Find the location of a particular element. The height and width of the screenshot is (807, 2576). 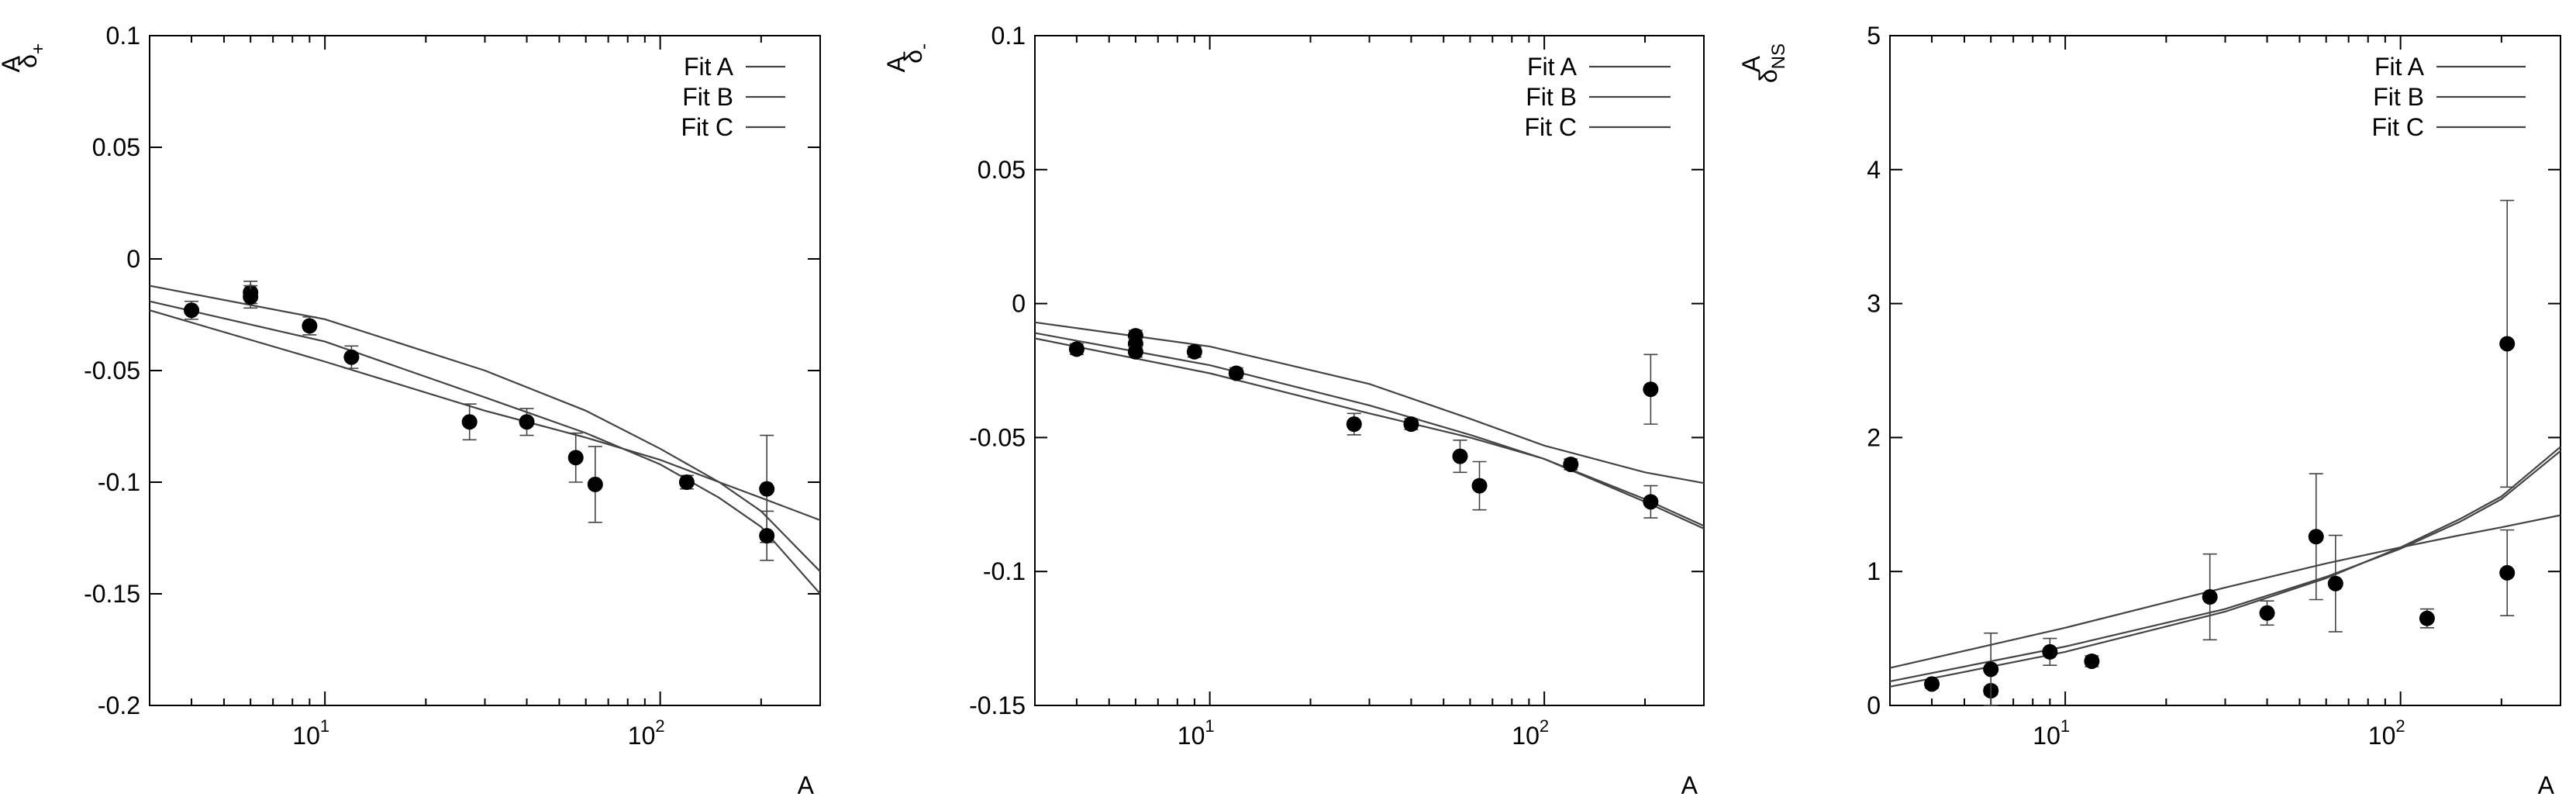

y-tick-label: 2 is located at coordinates (1874, 437).